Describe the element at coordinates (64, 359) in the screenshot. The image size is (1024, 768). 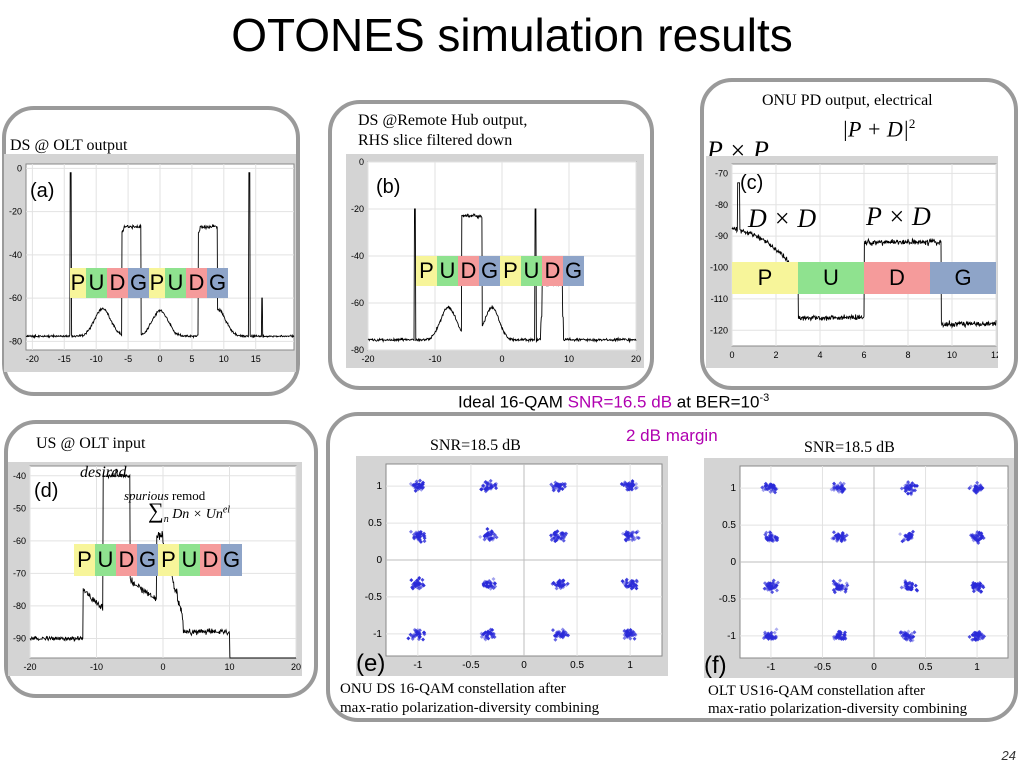
I see `x-tick-label: -15` at that location.